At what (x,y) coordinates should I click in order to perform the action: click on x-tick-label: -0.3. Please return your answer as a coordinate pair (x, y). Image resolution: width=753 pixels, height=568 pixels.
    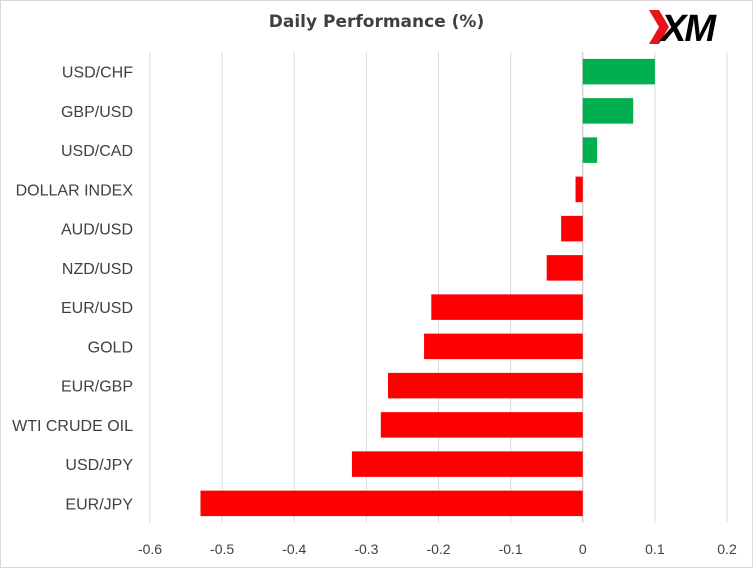
    Looking at the image, I should click on (366, 549).